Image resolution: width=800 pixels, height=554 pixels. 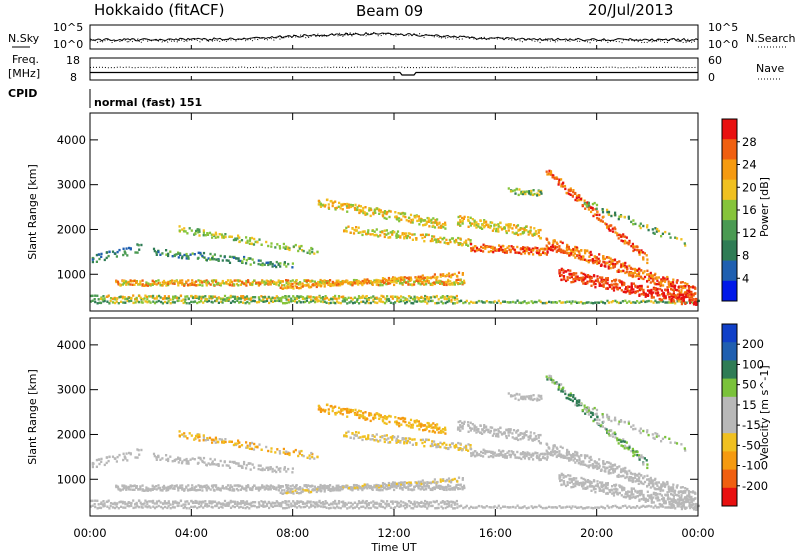 What do you see at coordinates (749, 233) in the screenshot?
I see `colorbar-tick-label: 12` at bounding box center [749, 233].